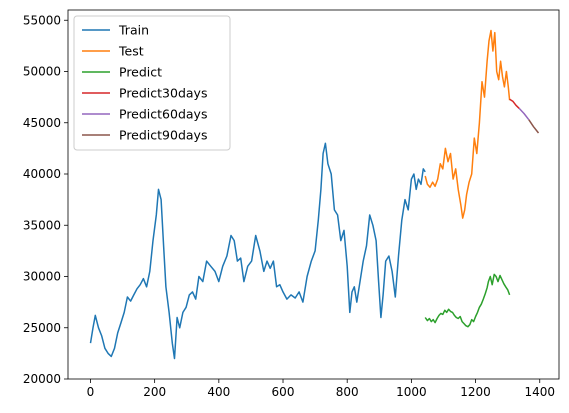  Describe the element at coordinates (140, 72) in the screenshot. I see `legend-label: Predict` at that location.